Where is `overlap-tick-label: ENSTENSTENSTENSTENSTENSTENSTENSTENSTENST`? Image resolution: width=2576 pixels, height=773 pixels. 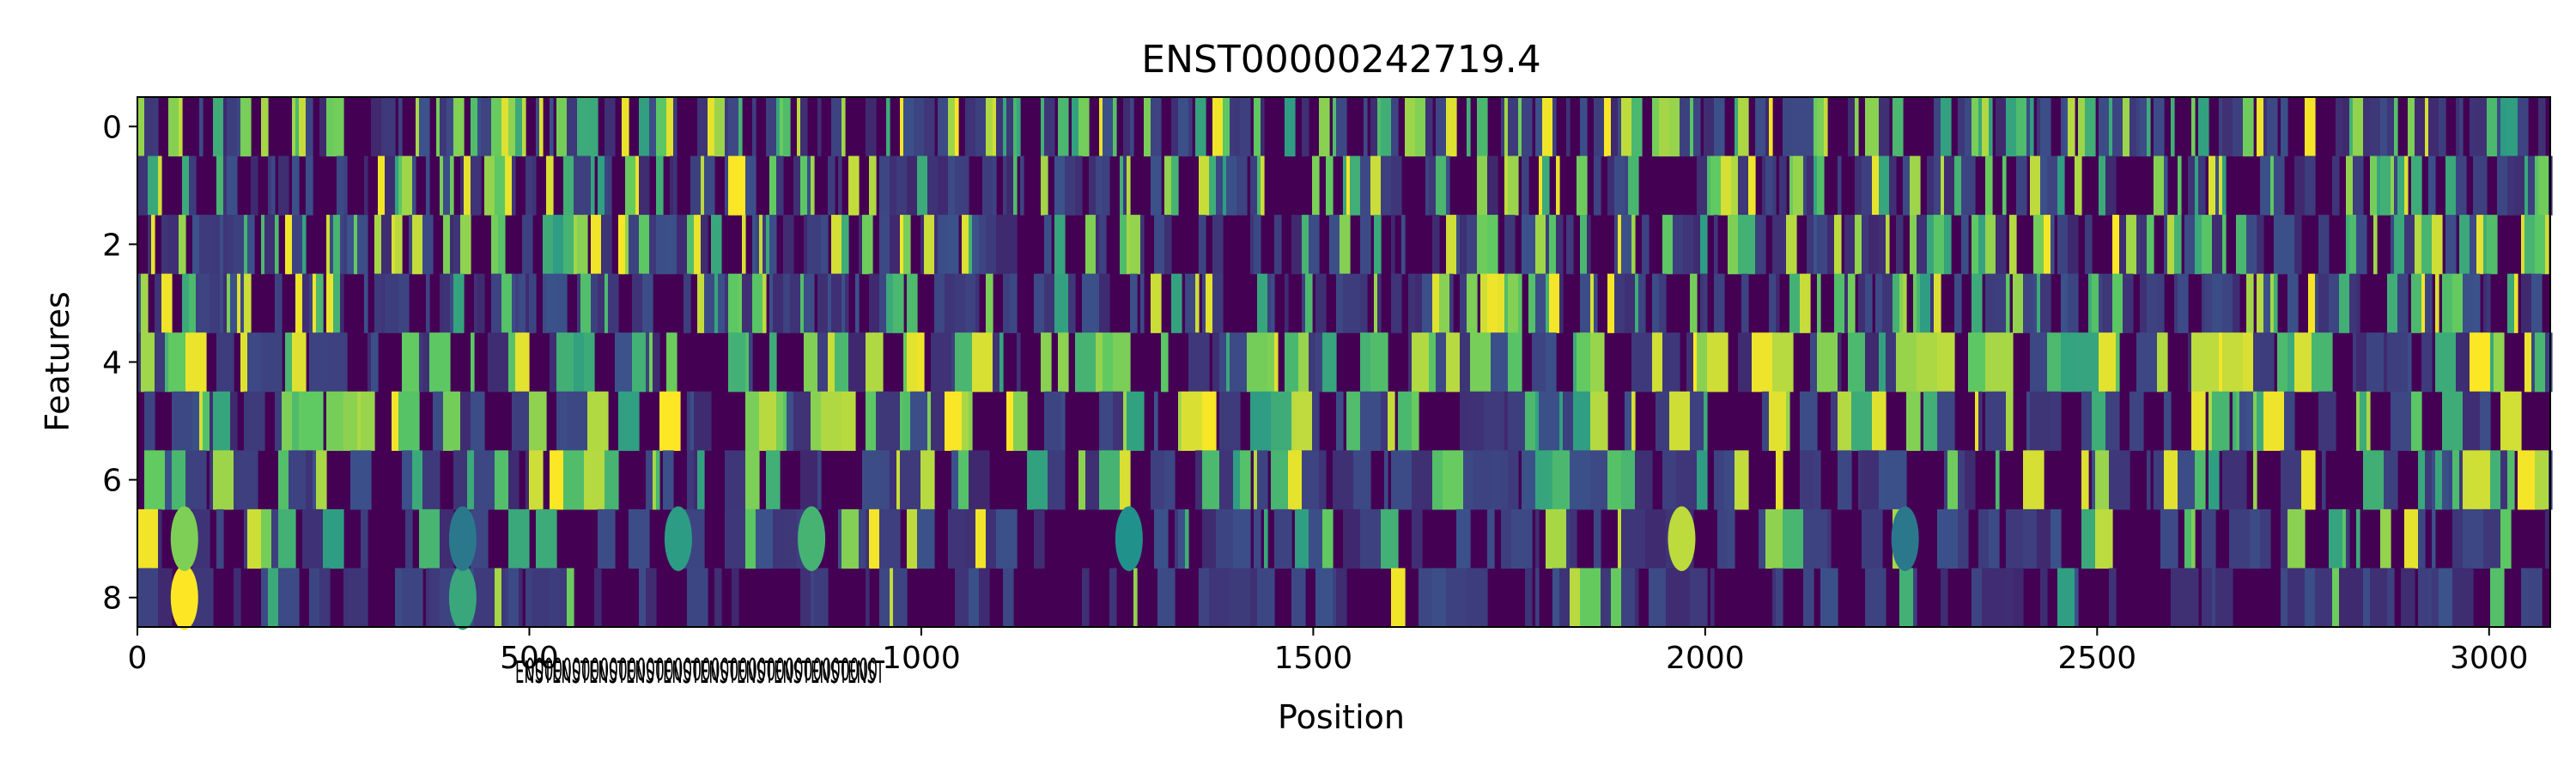 overlap-tick-label: ENSTENSTENSTENSTENSTENSTENSTENSTENSTENST is located at coordinates (700, 673).